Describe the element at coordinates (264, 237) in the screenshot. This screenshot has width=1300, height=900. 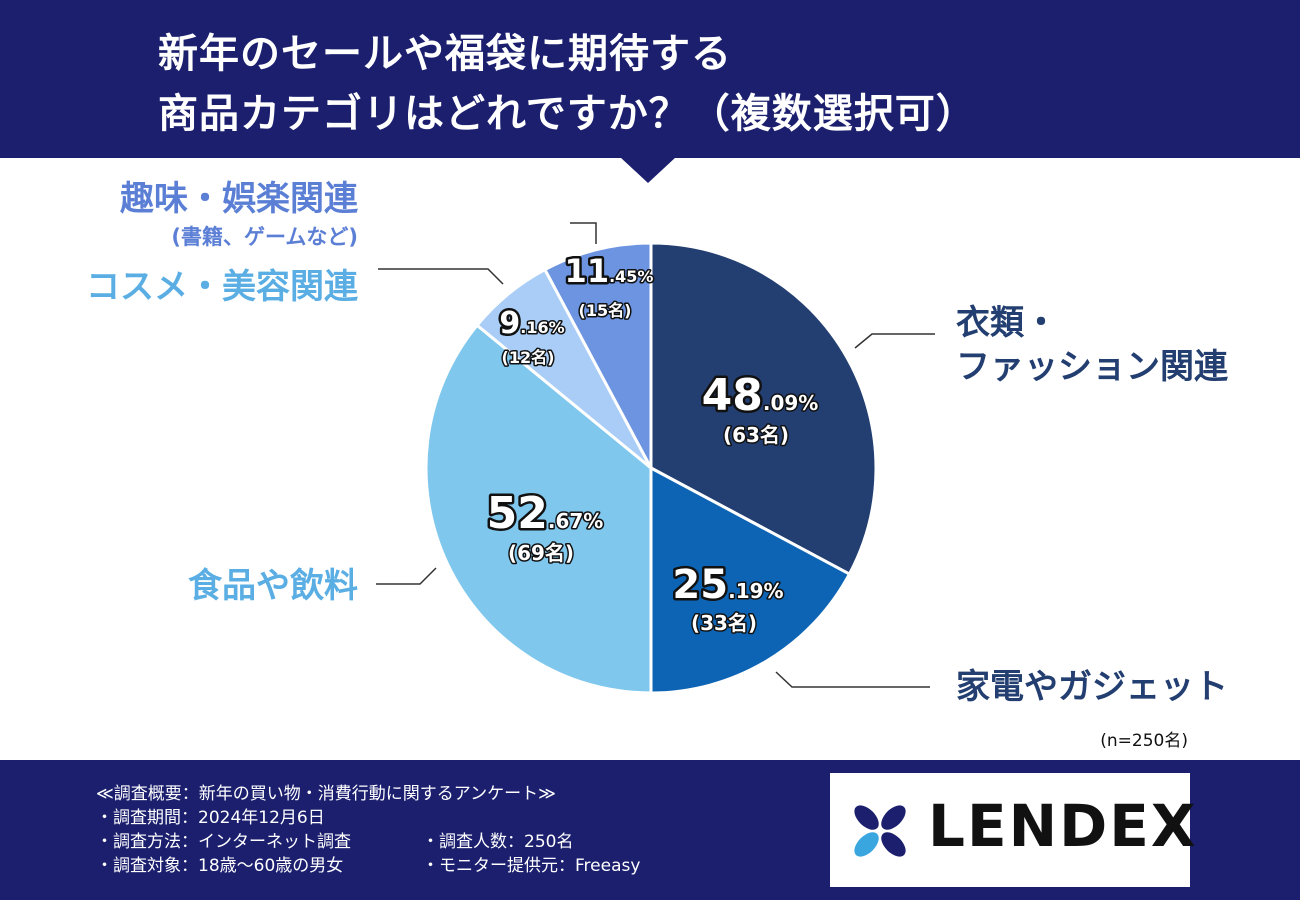
I see `category-sub-label: (書籍、ゲームなど)` at that location.